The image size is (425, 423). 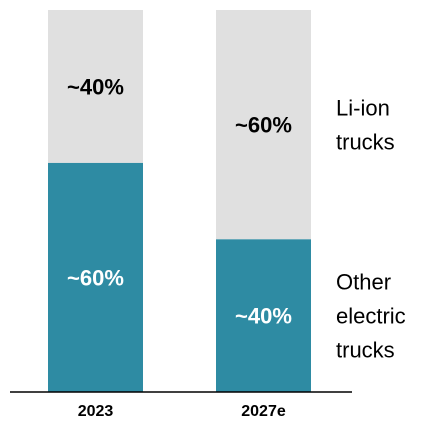 I want to click on legend-label-li-ion-trucks: Li-ion trucks, so click(x=365, y=125).